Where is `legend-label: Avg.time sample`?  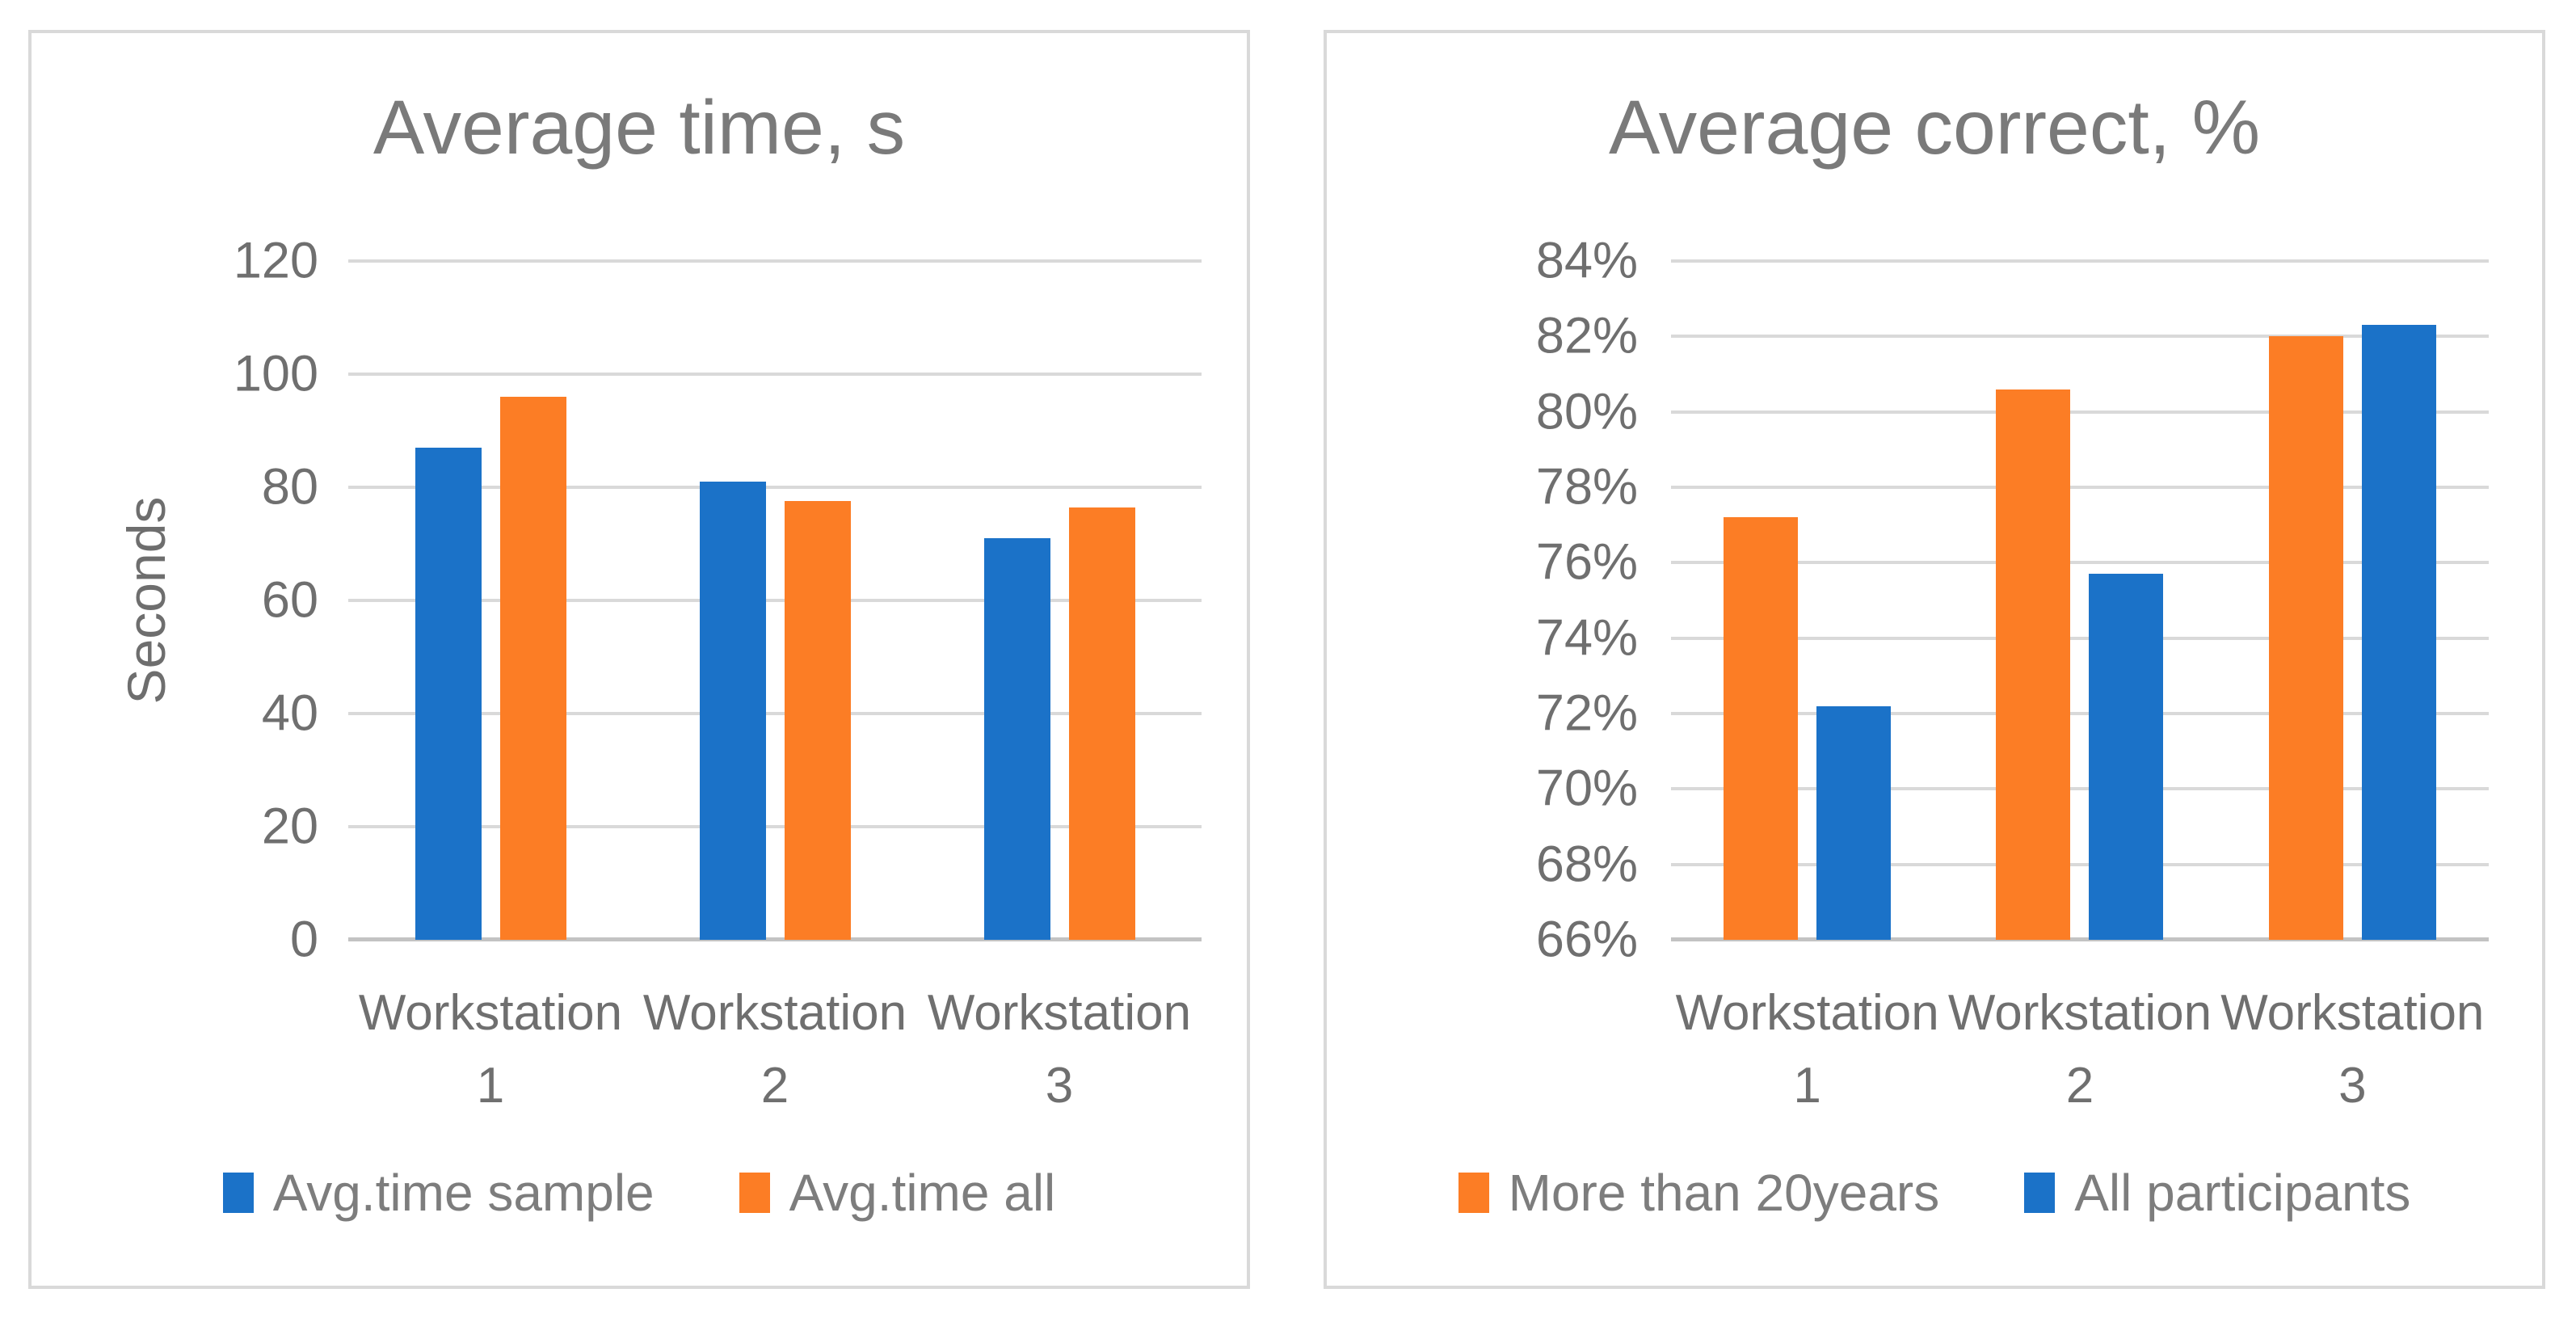 legend-label: Avg.time sample is located at coordinates (463, 1193).